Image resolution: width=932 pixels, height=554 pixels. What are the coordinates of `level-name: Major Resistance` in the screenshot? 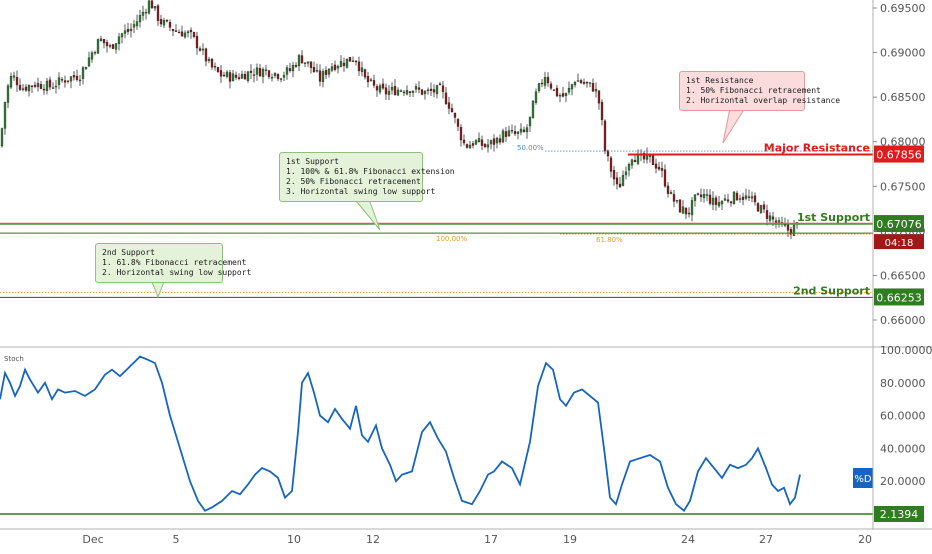 It's located at (817, 148).